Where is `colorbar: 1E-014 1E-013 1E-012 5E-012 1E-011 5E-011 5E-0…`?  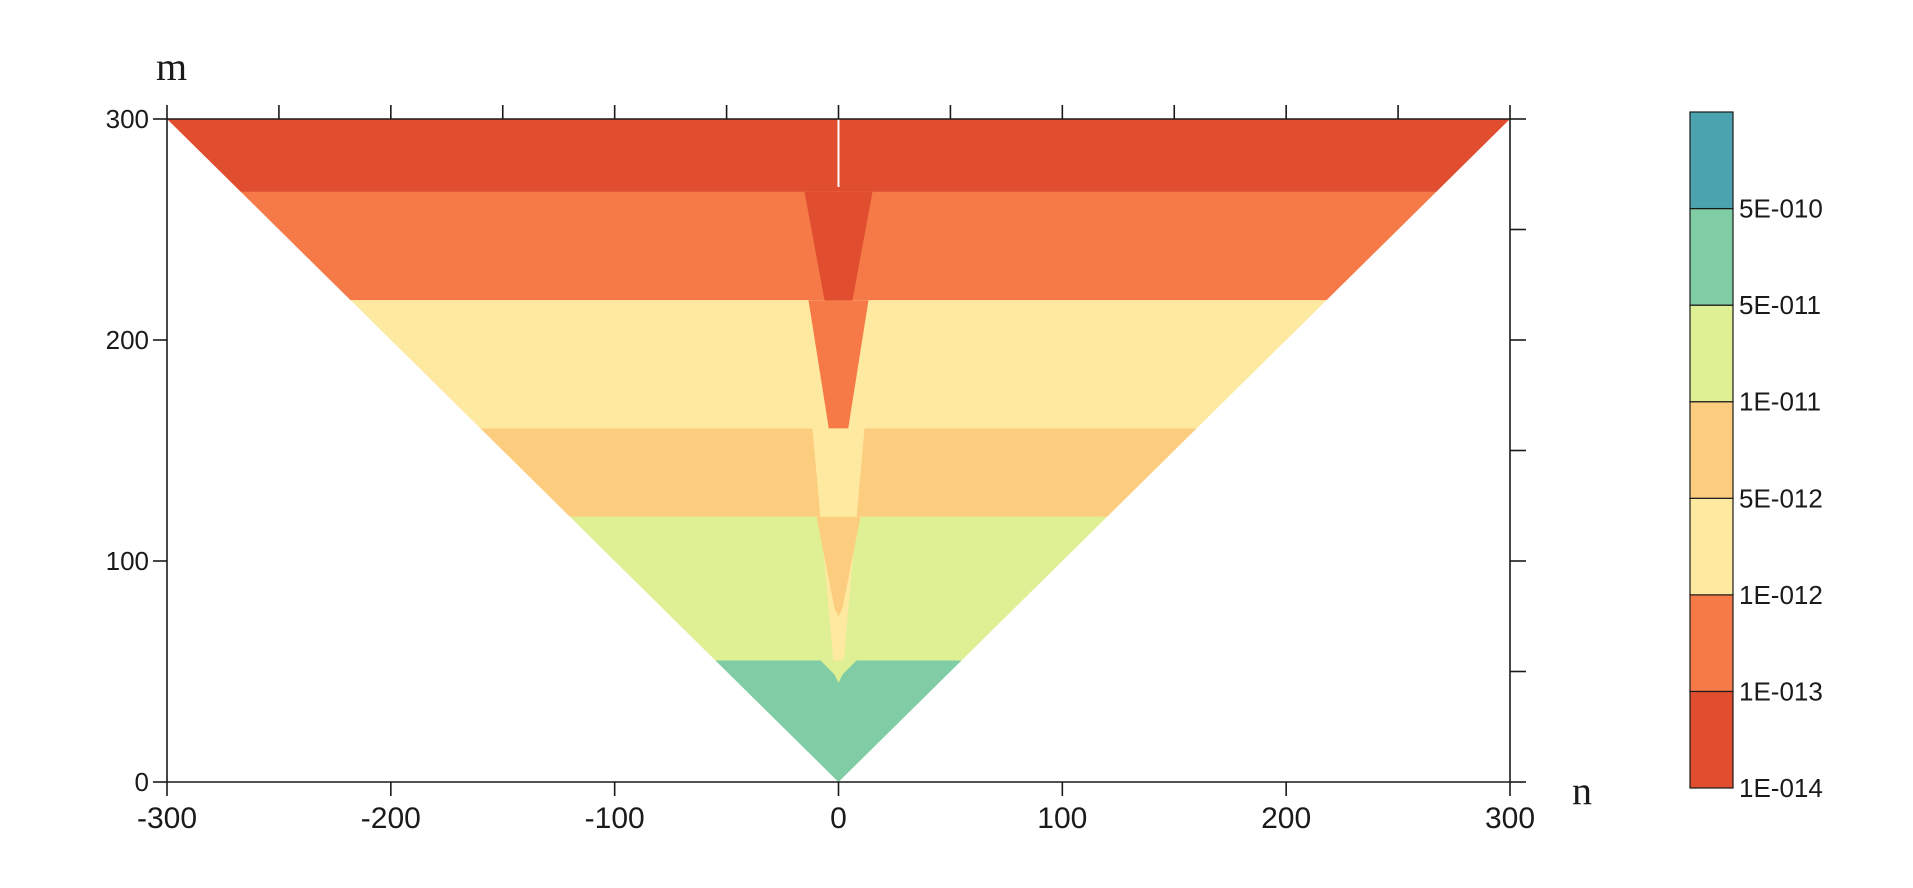
colorbar: 1E-014 1E-013 1E-012 5E-012 1E-011 5E-011 5E-0… is located at coordinates (1756, 457).